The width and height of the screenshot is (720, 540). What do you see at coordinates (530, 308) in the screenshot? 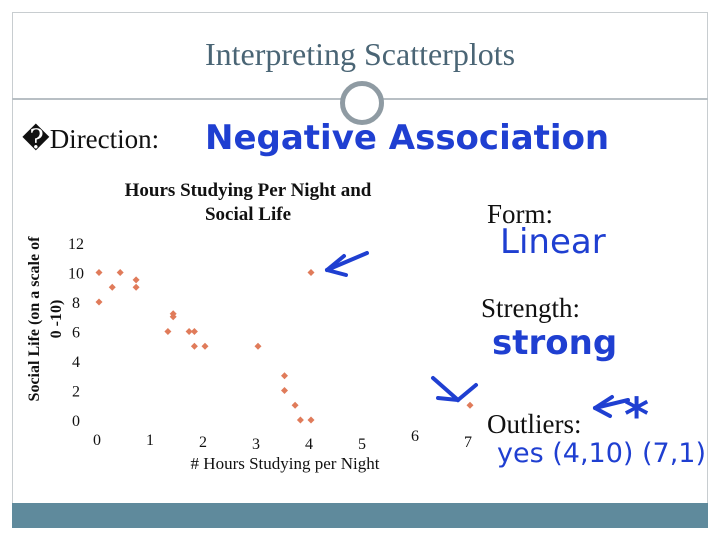
I see `strength-label: Strength:` at bounding box center [530, 308].